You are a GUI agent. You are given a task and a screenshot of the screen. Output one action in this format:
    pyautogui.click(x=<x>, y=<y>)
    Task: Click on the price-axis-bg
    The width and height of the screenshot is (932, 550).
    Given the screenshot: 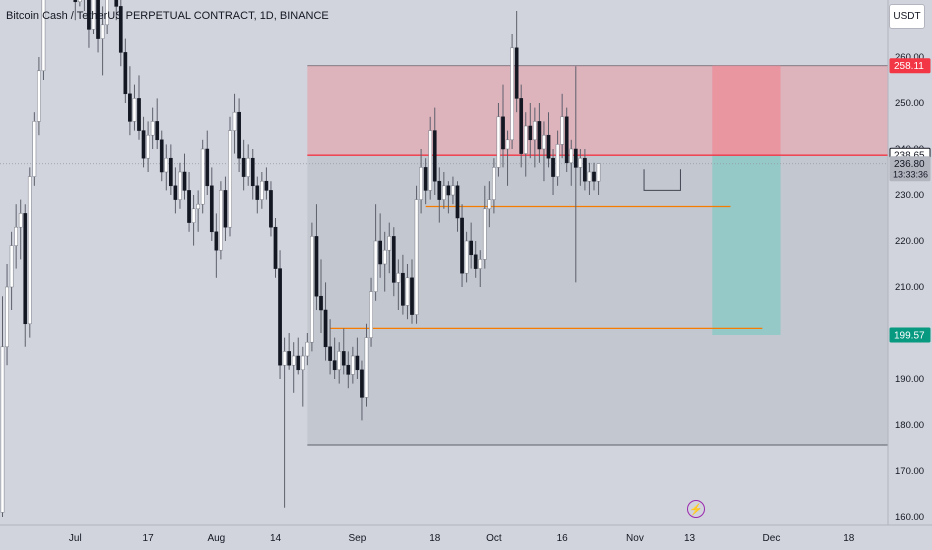 What is the action you would take?
    pyautogui.click(x=910, y=262)
    